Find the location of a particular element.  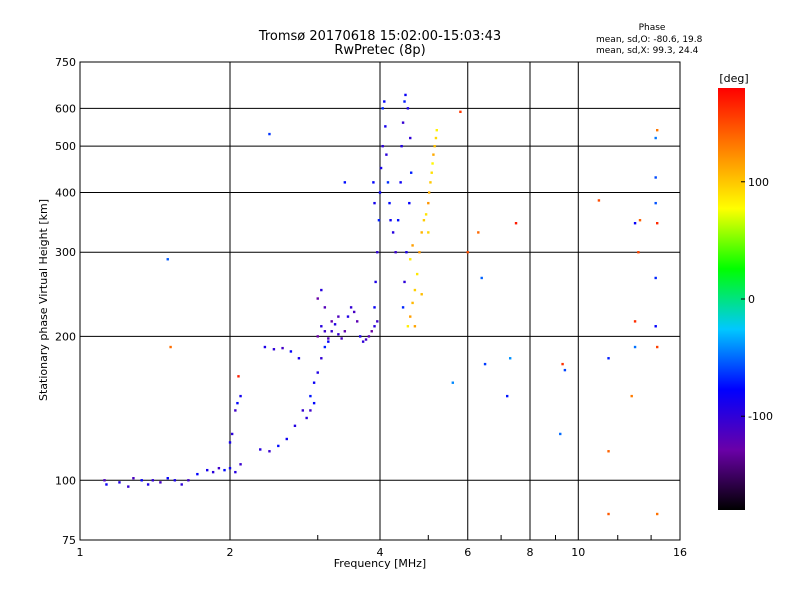

y-tick-label: 100 is located at coordinates (65, 480).